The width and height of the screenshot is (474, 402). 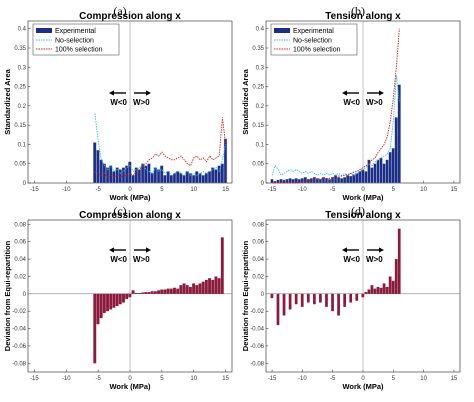 What do you see at coordinates (335, 125) in the screenshot?
I see `no-selection-line` at bounding box center [335, 125].